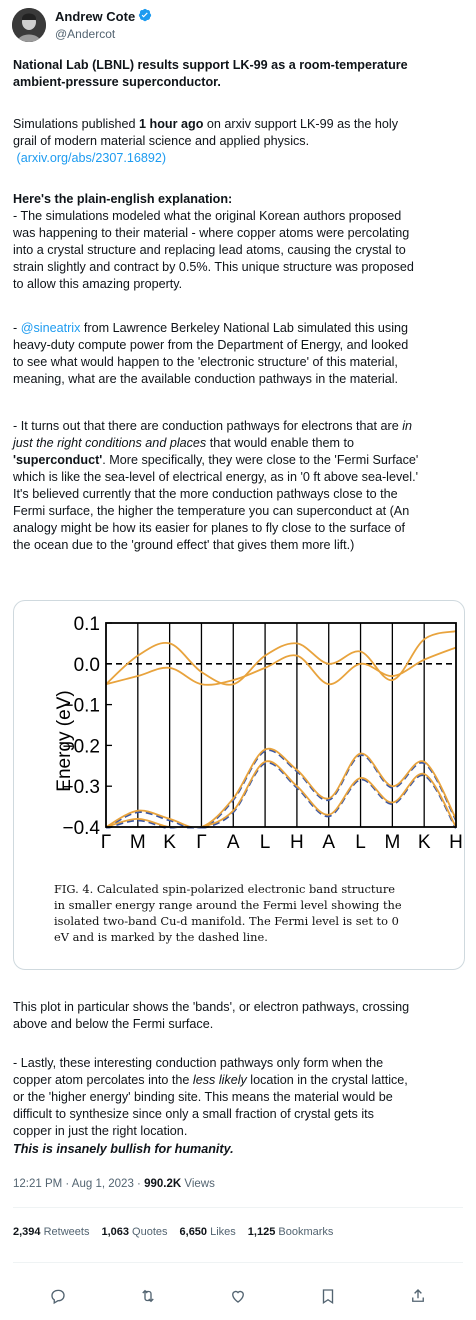 The height and width of the screenshot is (1320, 476). Describe the element at coordinates (82, 25) in the screenshot. I see `tweet-header: Andrew Cote @Andercot` at that location.